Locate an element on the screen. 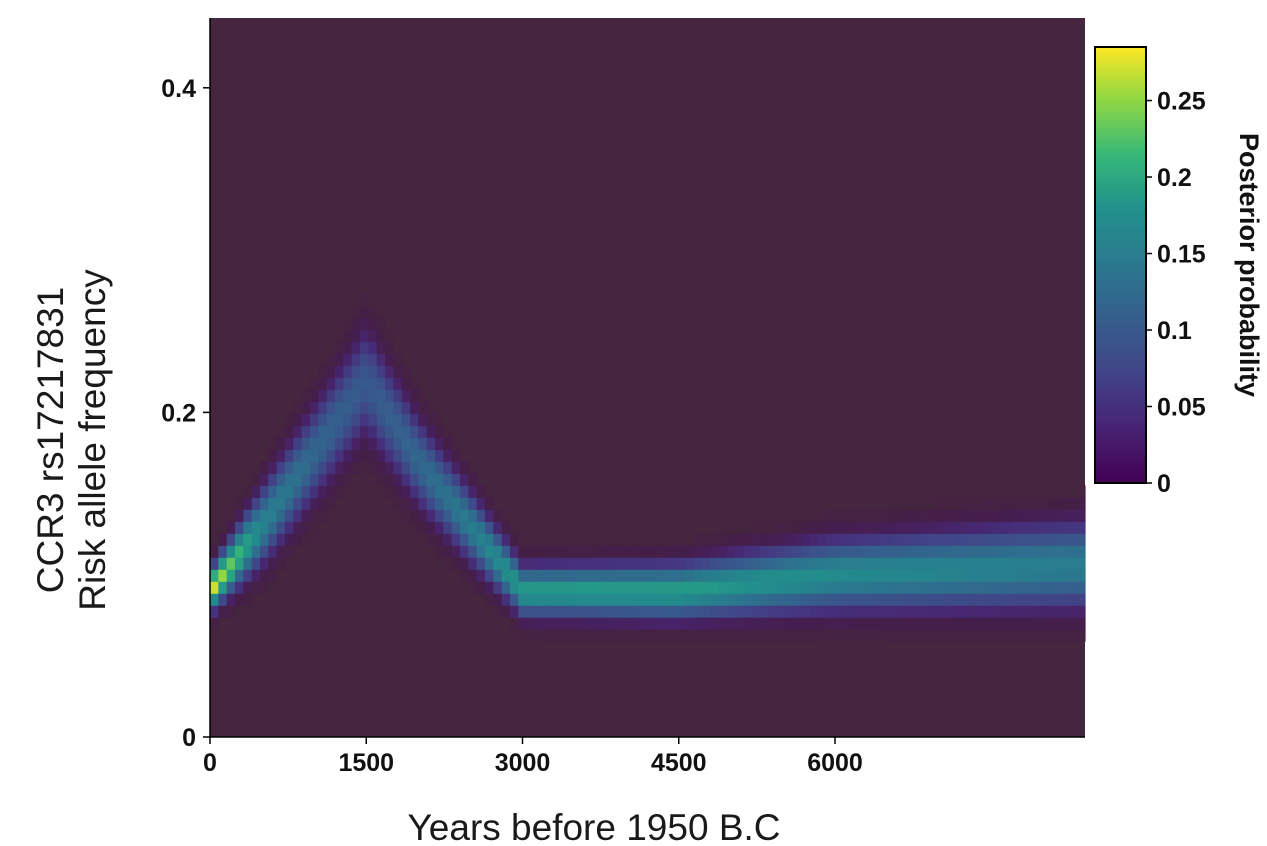 The width and height of the screenshot is (1267, 846). x-tick-label: 4500 is located at coordinates (679, 763).